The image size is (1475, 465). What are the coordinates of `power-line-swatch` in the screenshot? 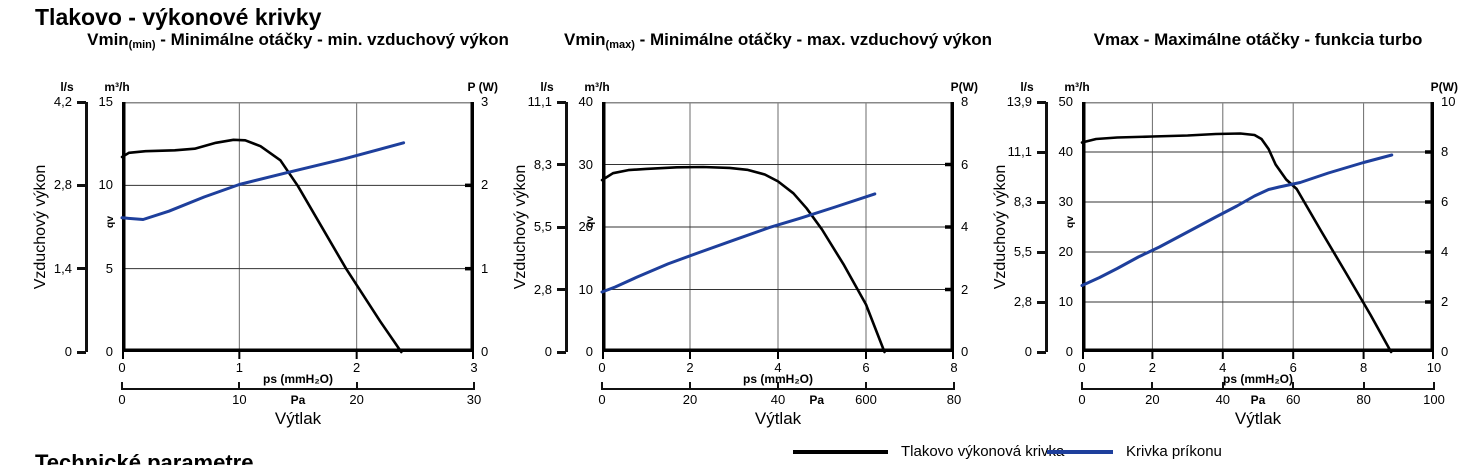 It's located at (1080, 451).